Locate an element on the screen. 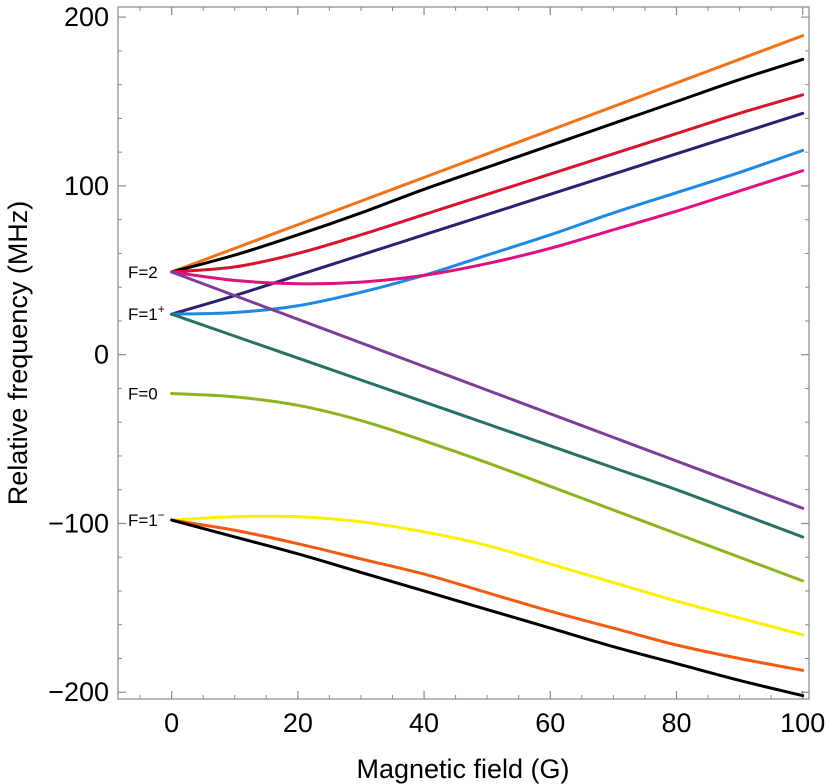 The height and width of the screenshot is (784, 830). level-label-4: F=1− is located at coordinates (146, 519).